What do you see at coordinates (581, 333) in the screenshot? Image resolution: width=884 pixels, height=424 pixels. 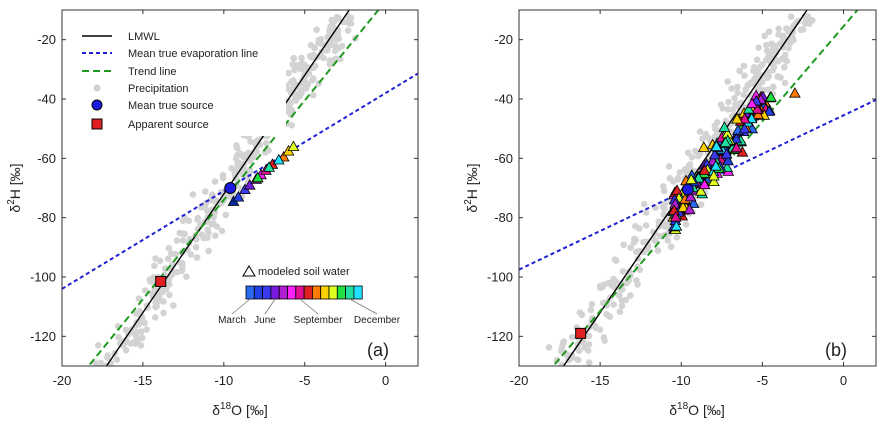 I see `apparent-source-marker` at bounding box center [581, 333].